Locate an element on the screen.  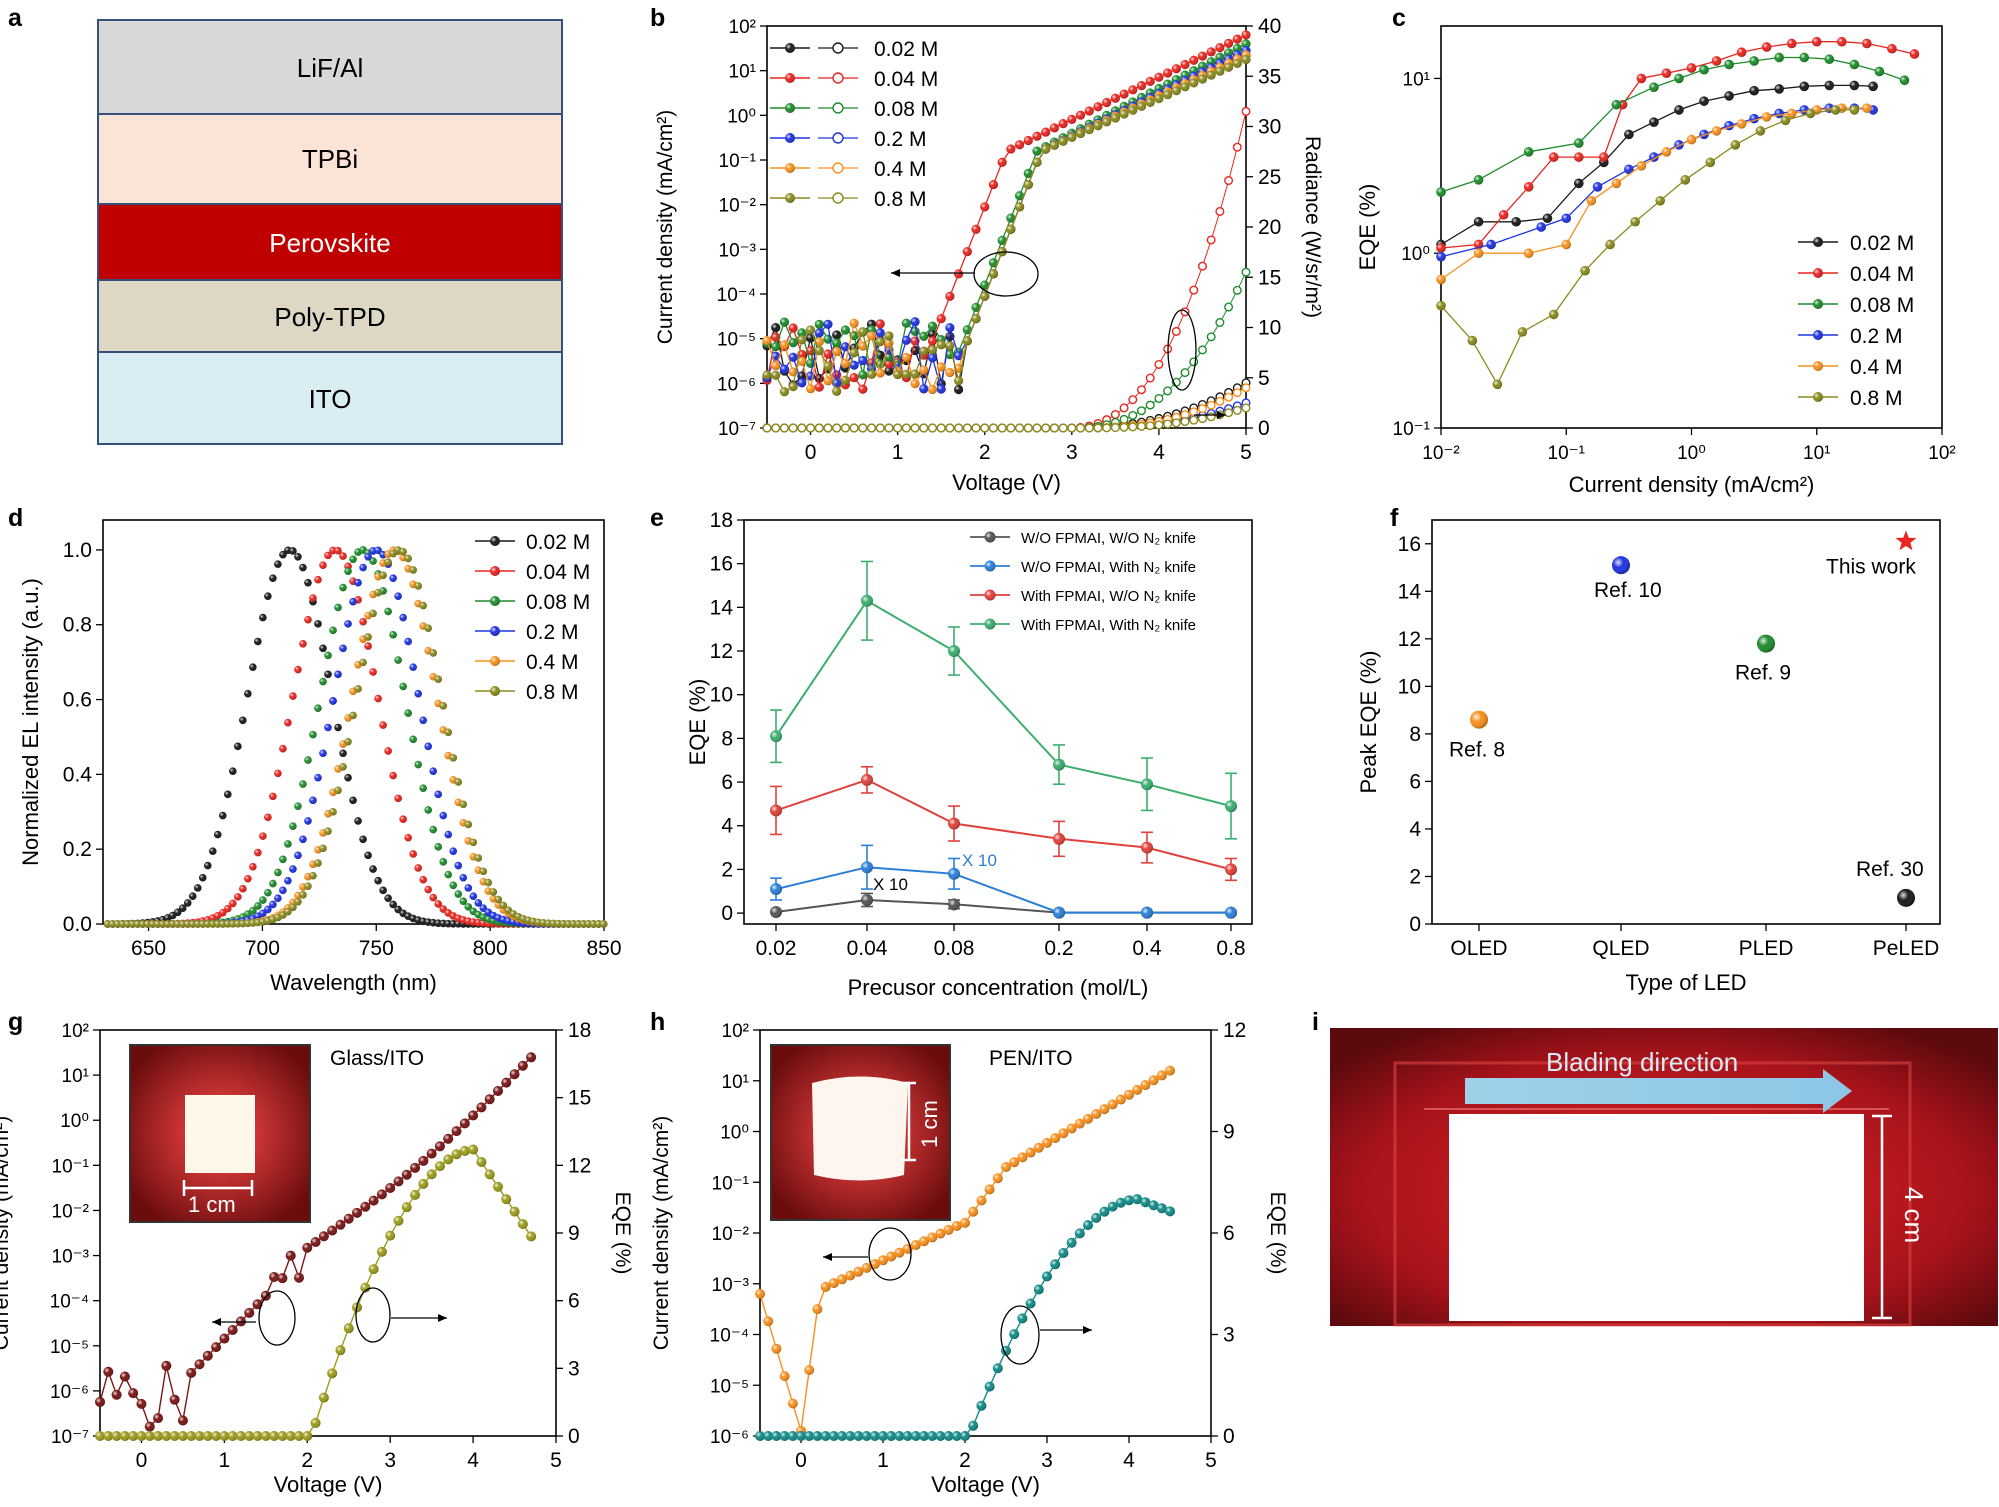
chart-c-point-4-10-shade is located at coordinates (1741, 124).